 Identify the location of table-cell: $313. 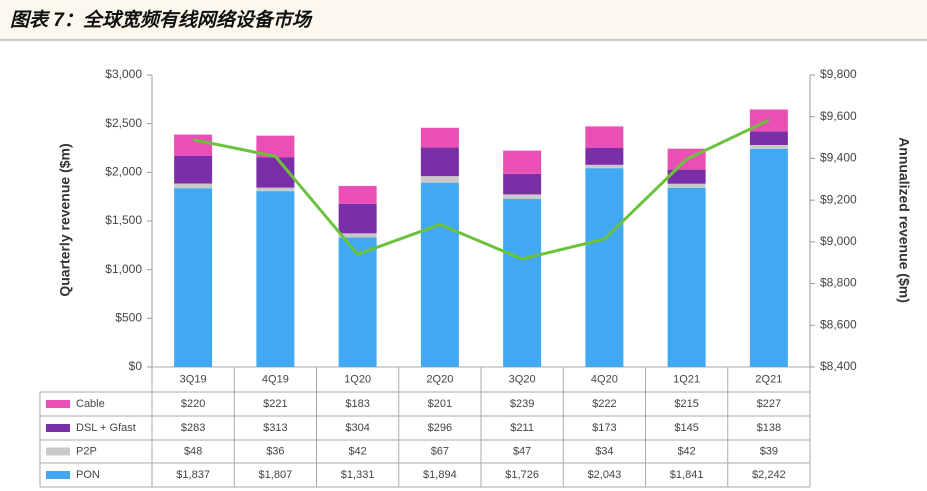
(275, 428).